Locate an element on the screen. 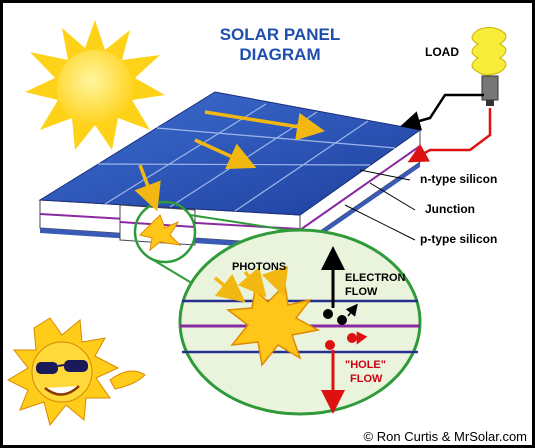  photon-arrows is located at coordinates (251, 284).